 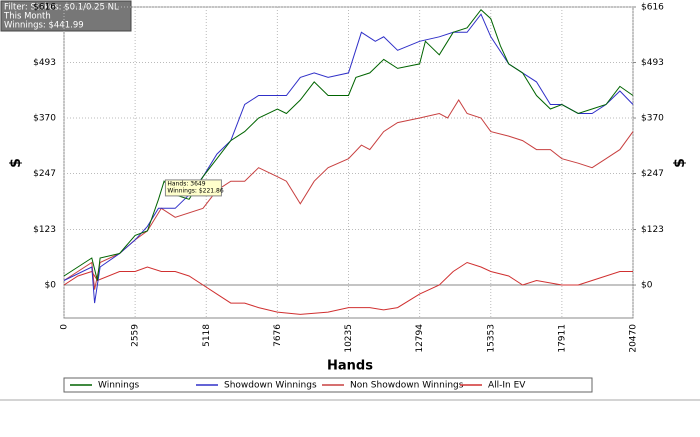 I want to click on legend-label: All-In EV, so click(x=507, y=386).